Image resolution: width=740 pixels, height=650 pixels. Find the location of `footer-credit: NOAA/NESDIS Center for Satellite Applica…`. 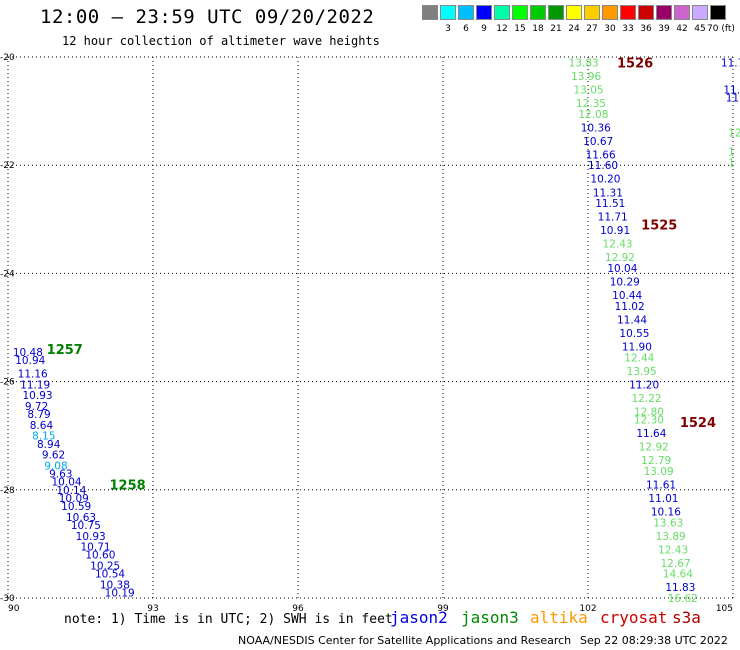

footer-credit: NOAA/NESDIS Center for Satellite Applica… is located at coordinates (405, 640).